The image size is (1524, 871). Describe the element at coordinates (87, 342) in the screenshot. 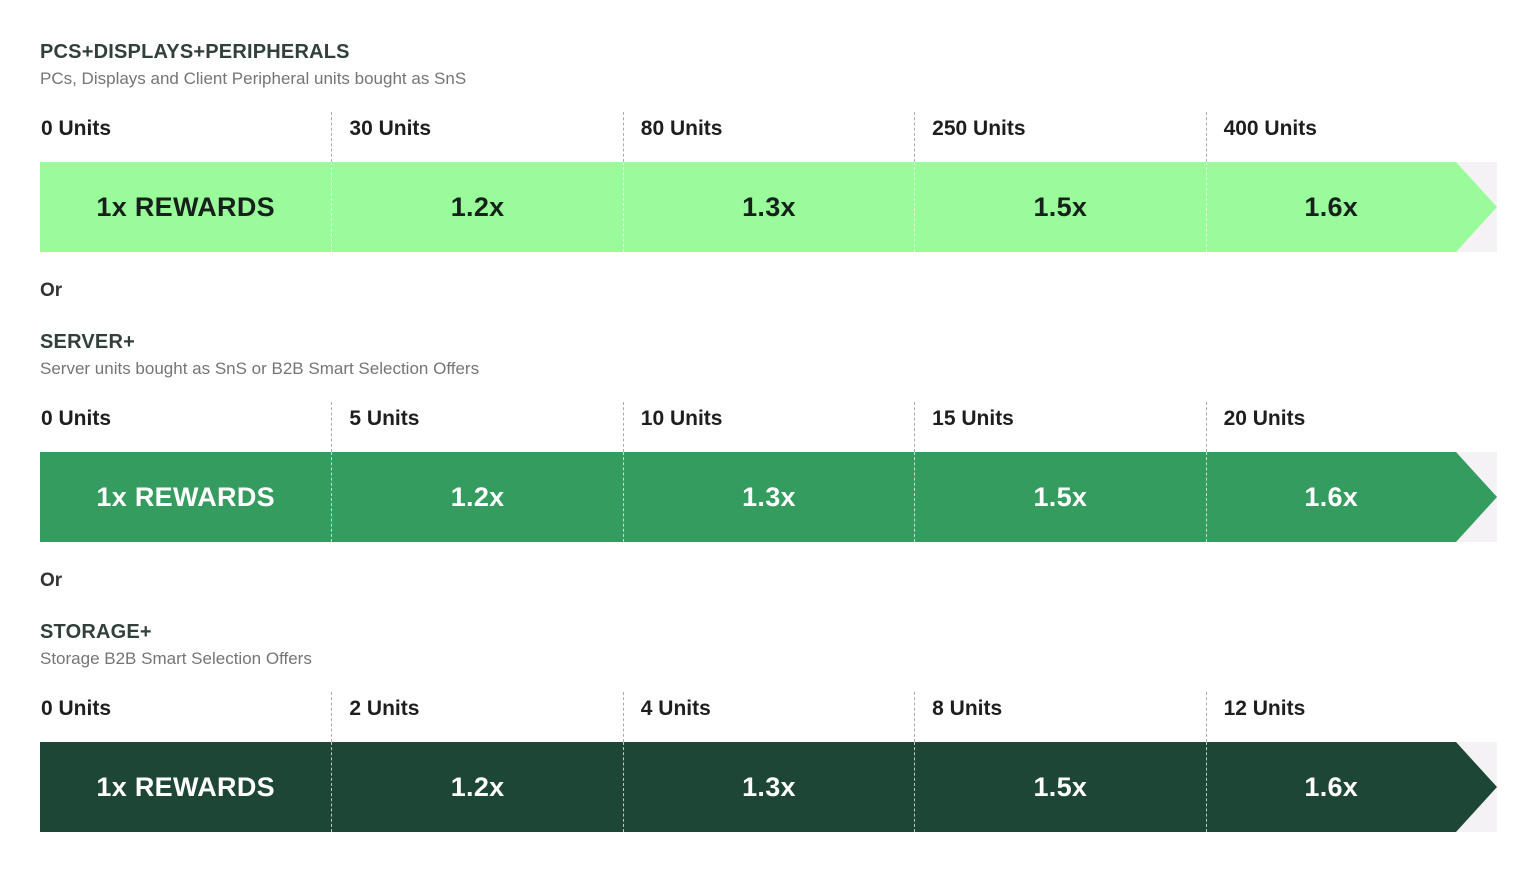

I see `section-title: SERVER+` at that location.